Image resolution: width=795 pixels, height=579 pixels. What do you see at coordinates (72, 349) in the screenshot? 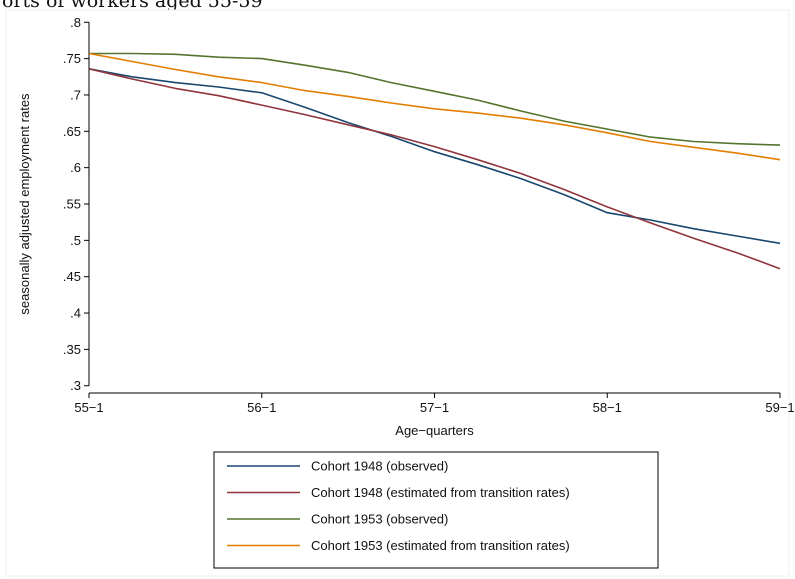
I see `y-tick-label: .35` at bounding box center [72, 349].